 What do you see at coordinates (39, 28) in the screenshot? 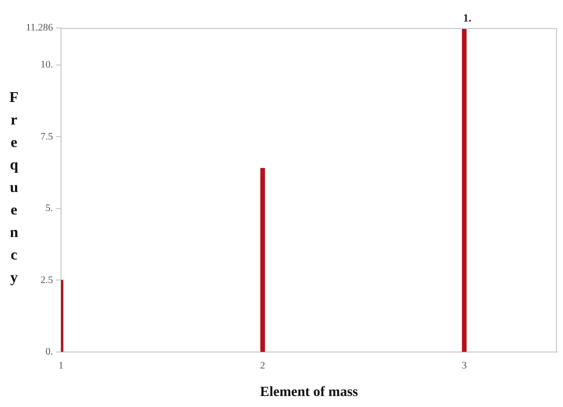
I see `y-tick-label: 11.286` at bounding box center [39, 28].